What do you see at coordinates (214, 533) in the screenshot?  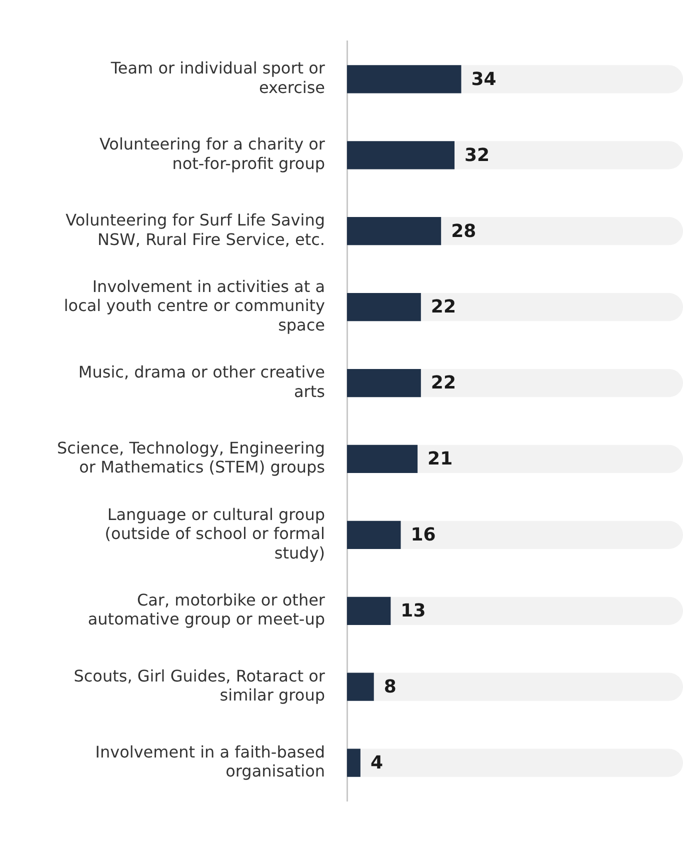 I see `y-tick-label: Language or cultural group (outside of school or formal study)` at bounding box center [214, 533].